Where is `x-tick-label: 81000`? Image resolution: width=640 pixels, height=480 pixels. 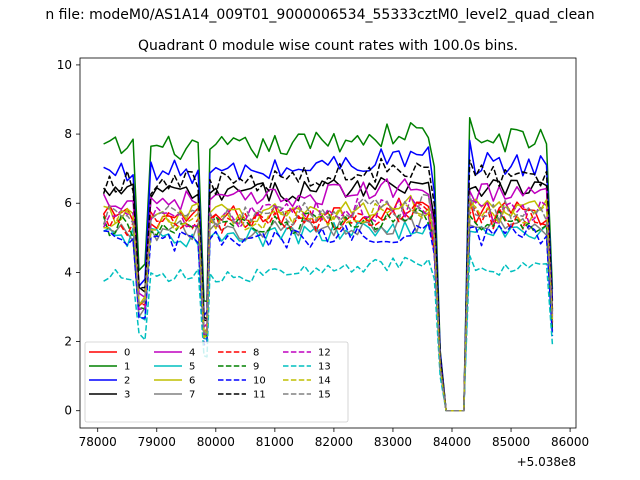 x-tick-label: 81000 is located at coordinates (275, 442).